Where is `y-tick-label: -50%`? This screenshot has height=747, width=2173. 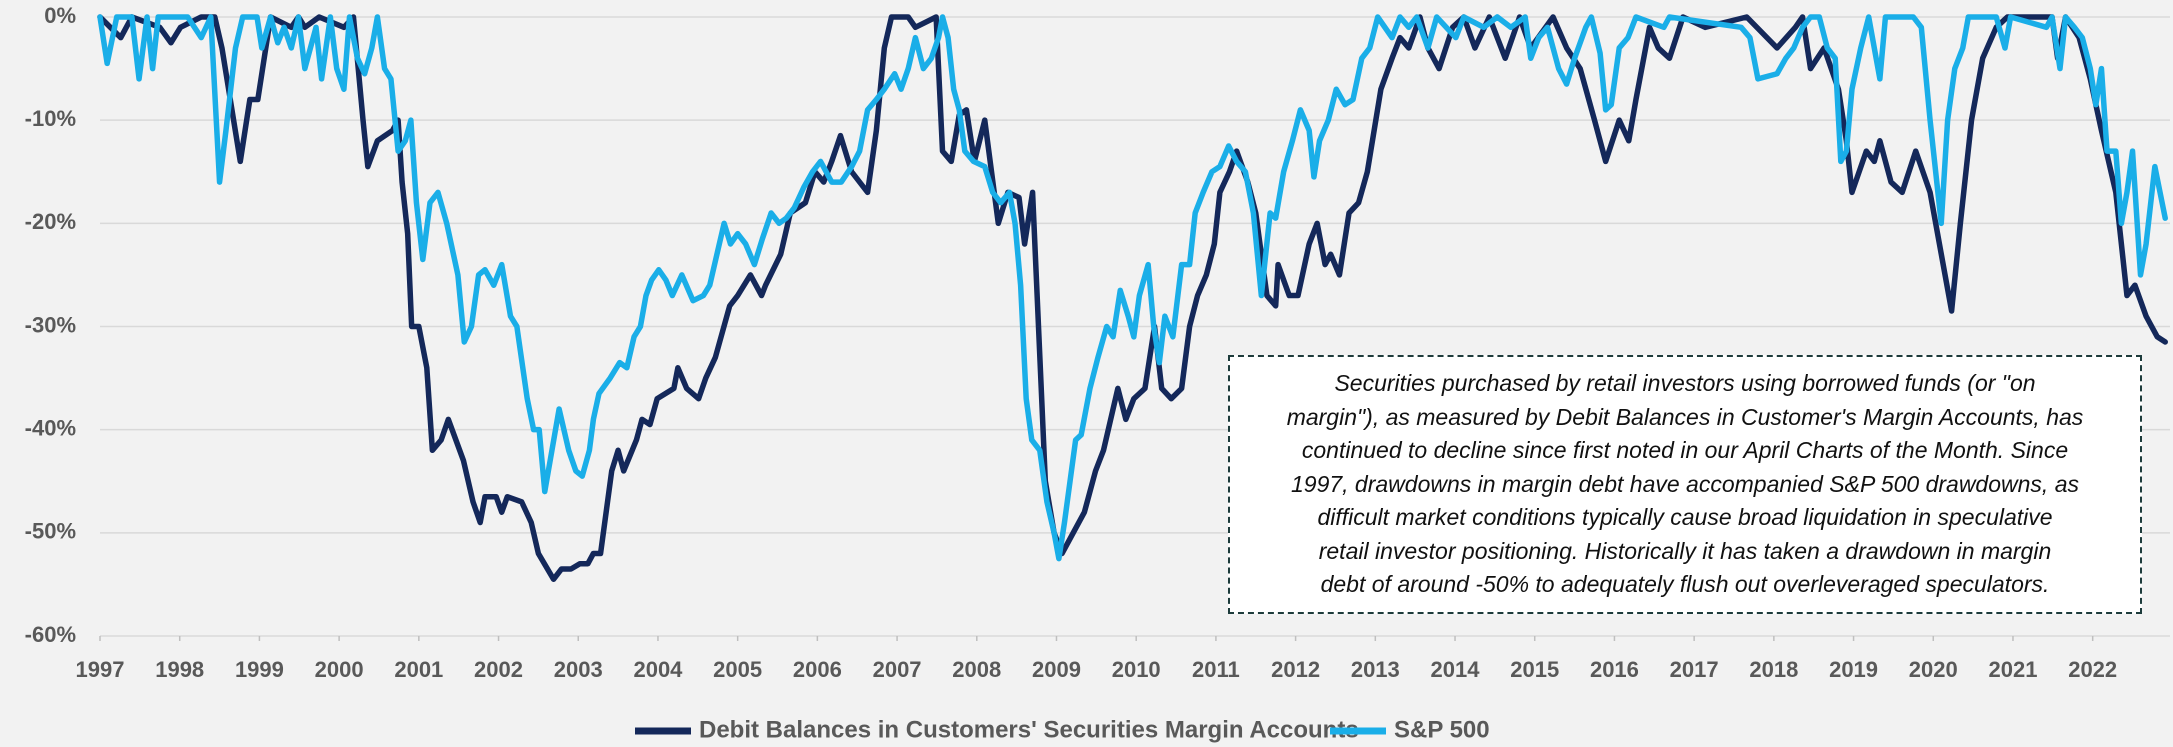
y-tick-label: -50% is located at coordinates (50, 531).